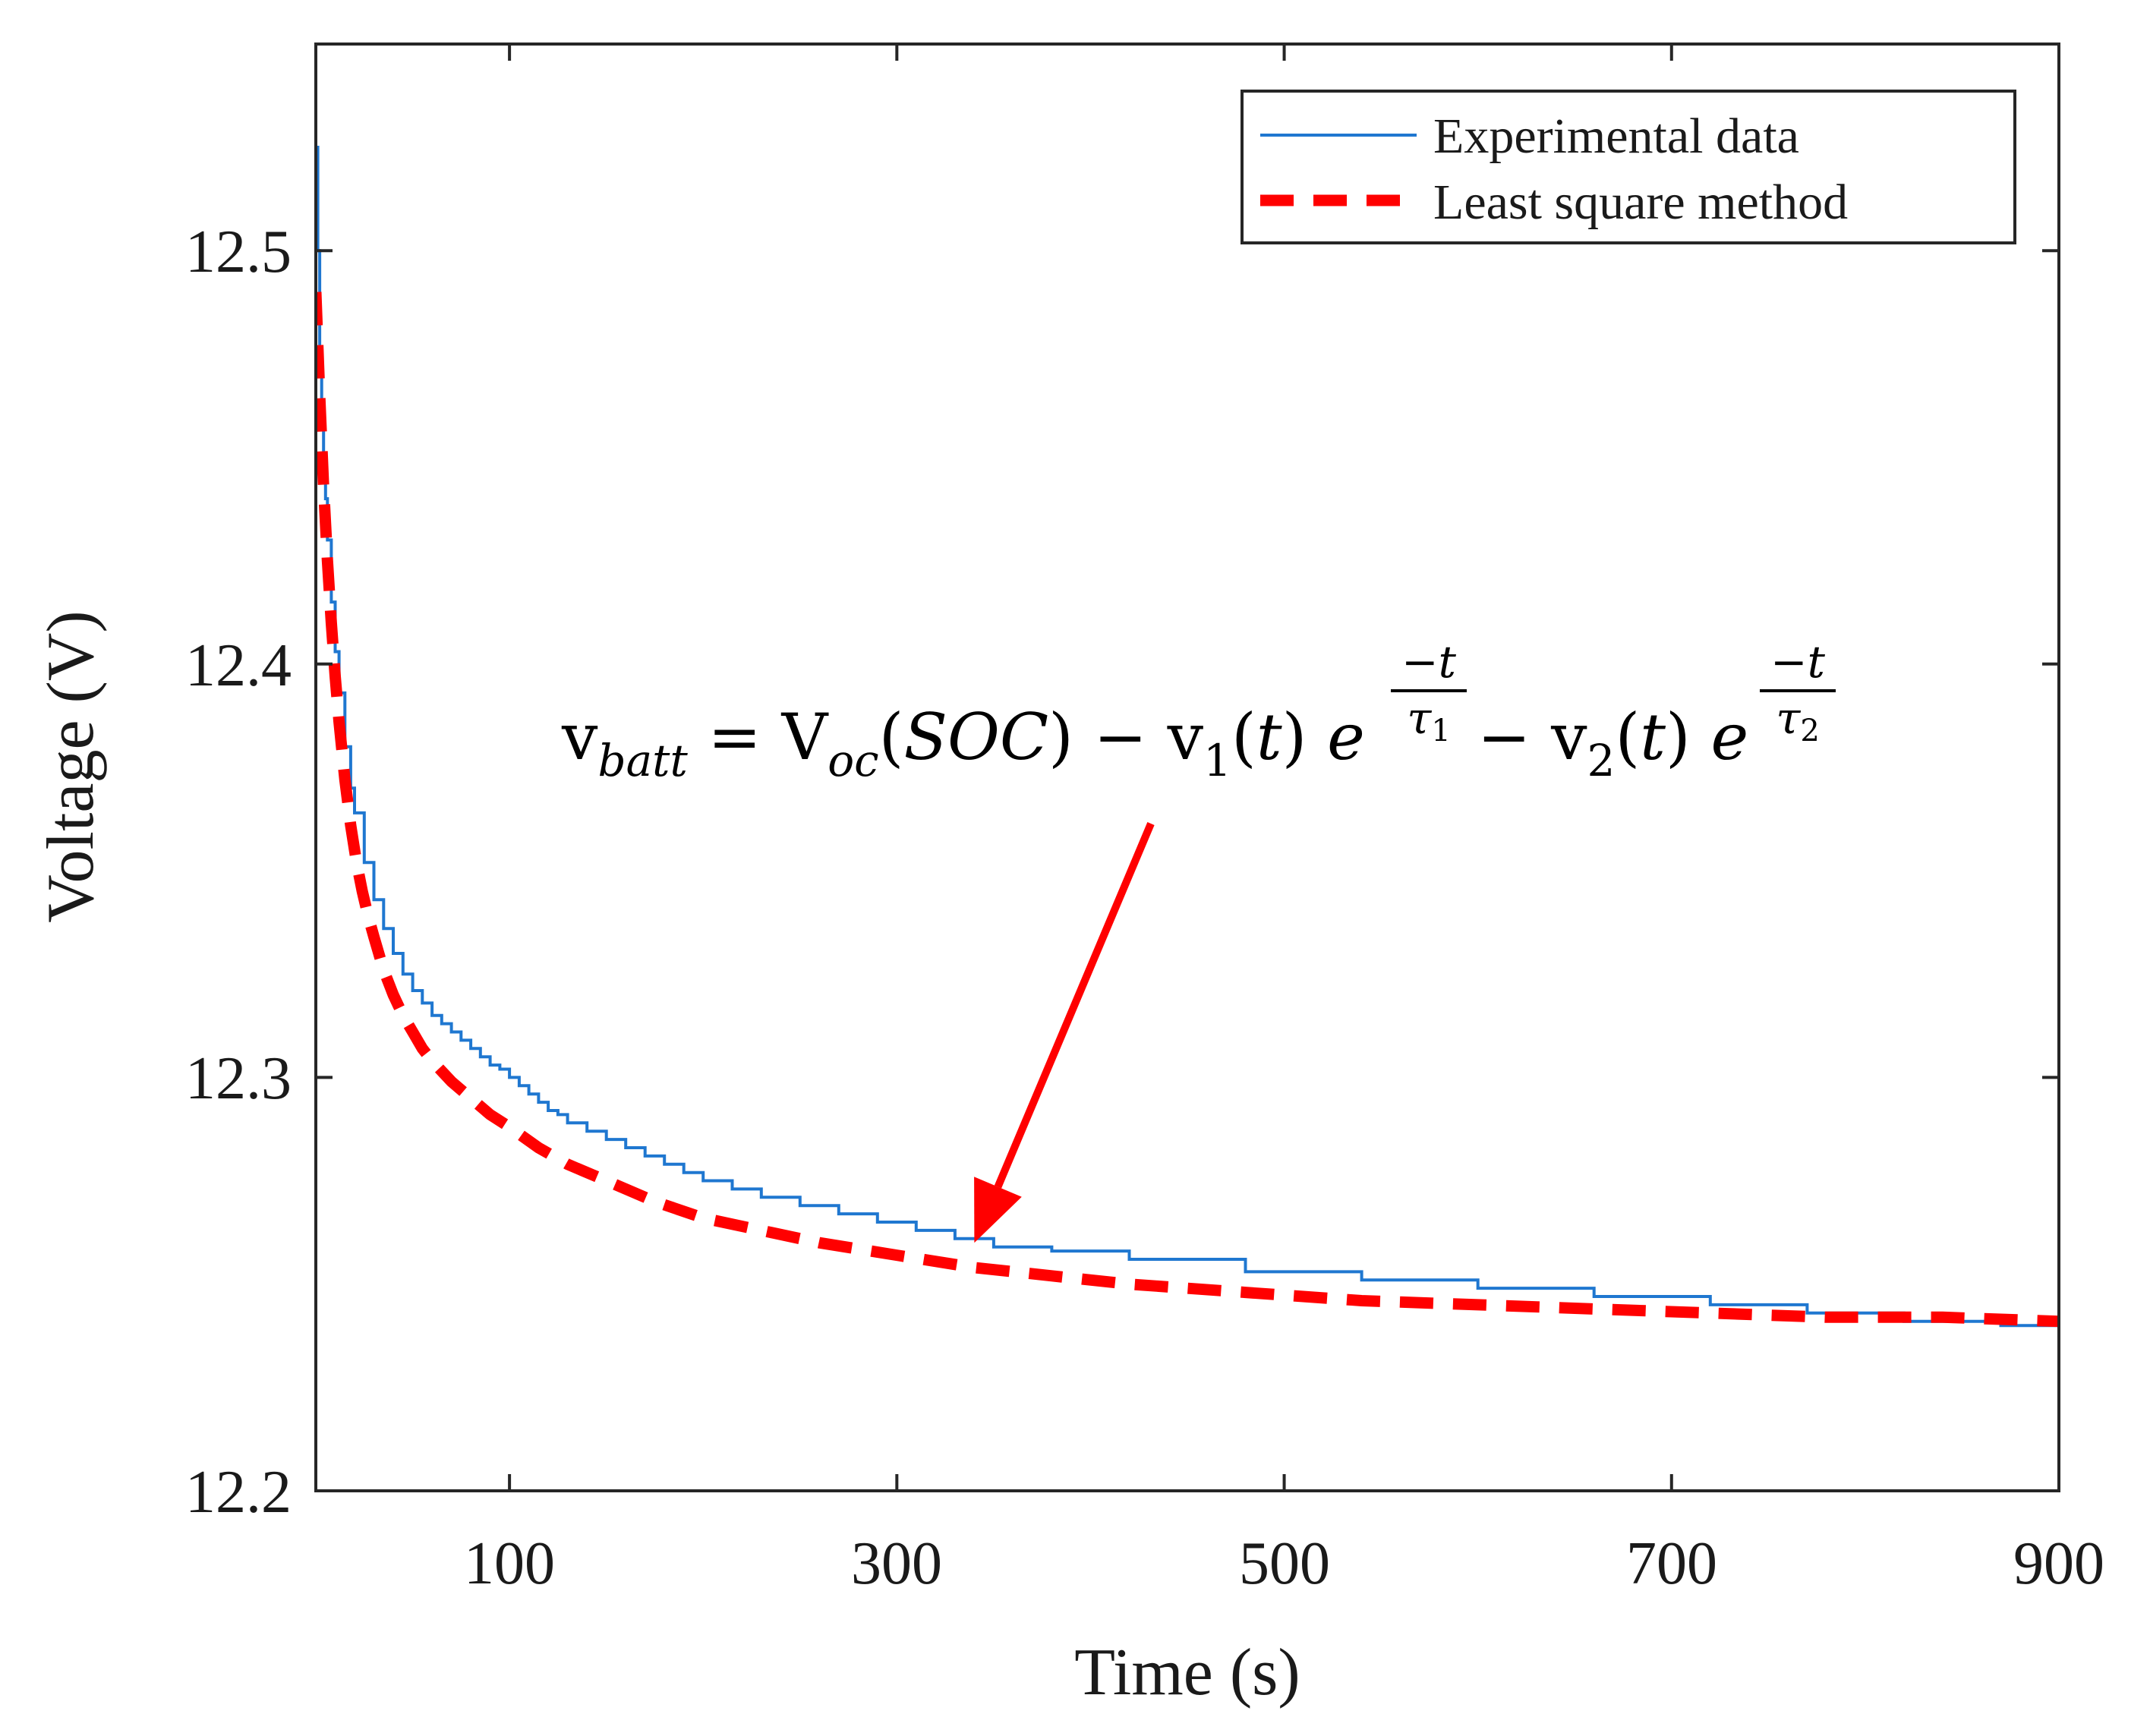 The width and height of the screenshot is (2150, 1736). I want to click on y-tick-label: 12.4, so click(238, 665).